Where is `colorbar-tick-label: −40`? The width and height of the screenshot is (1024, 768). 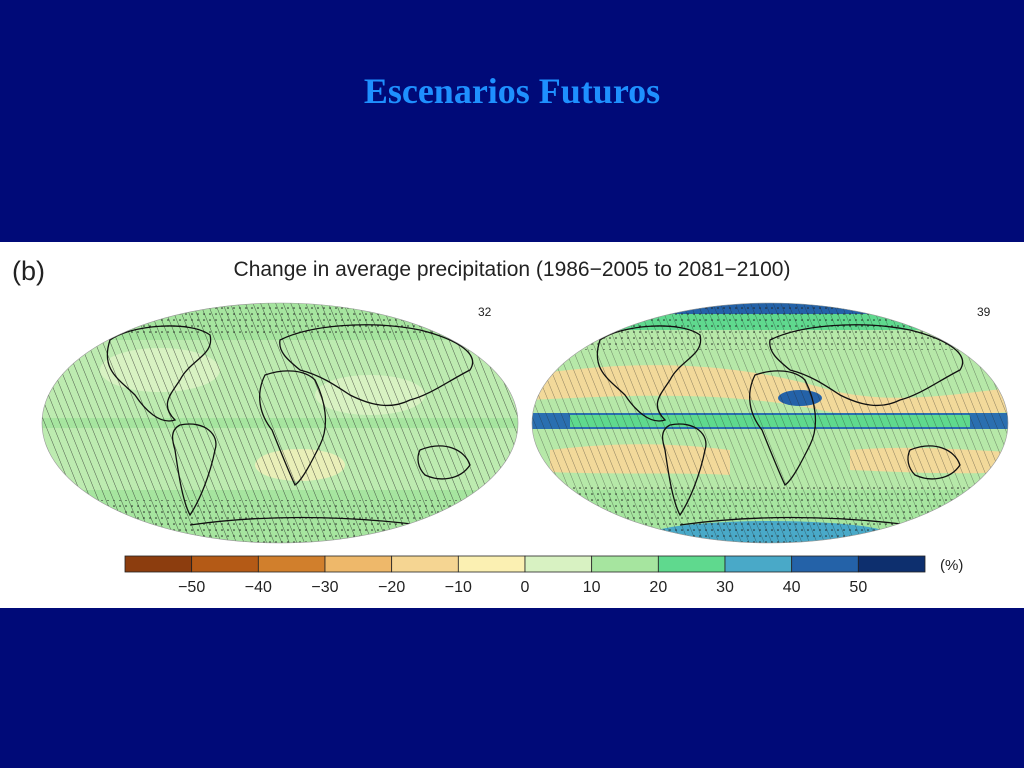
colorbar-tick-label: −40 is located at coordinates (258, 587).